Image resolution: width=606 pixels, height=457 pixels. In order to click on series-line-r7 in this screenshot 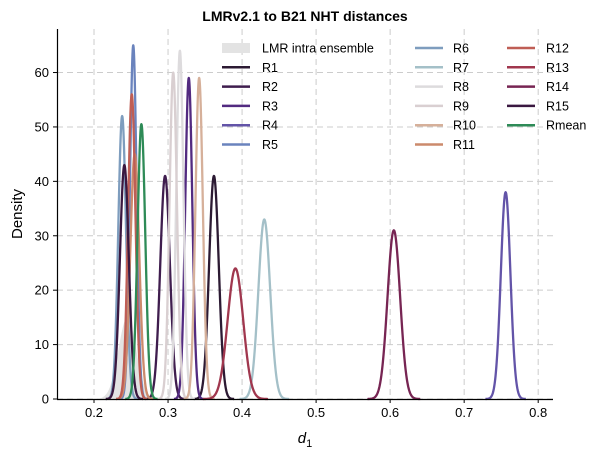, I will do `click(264, 309)`.